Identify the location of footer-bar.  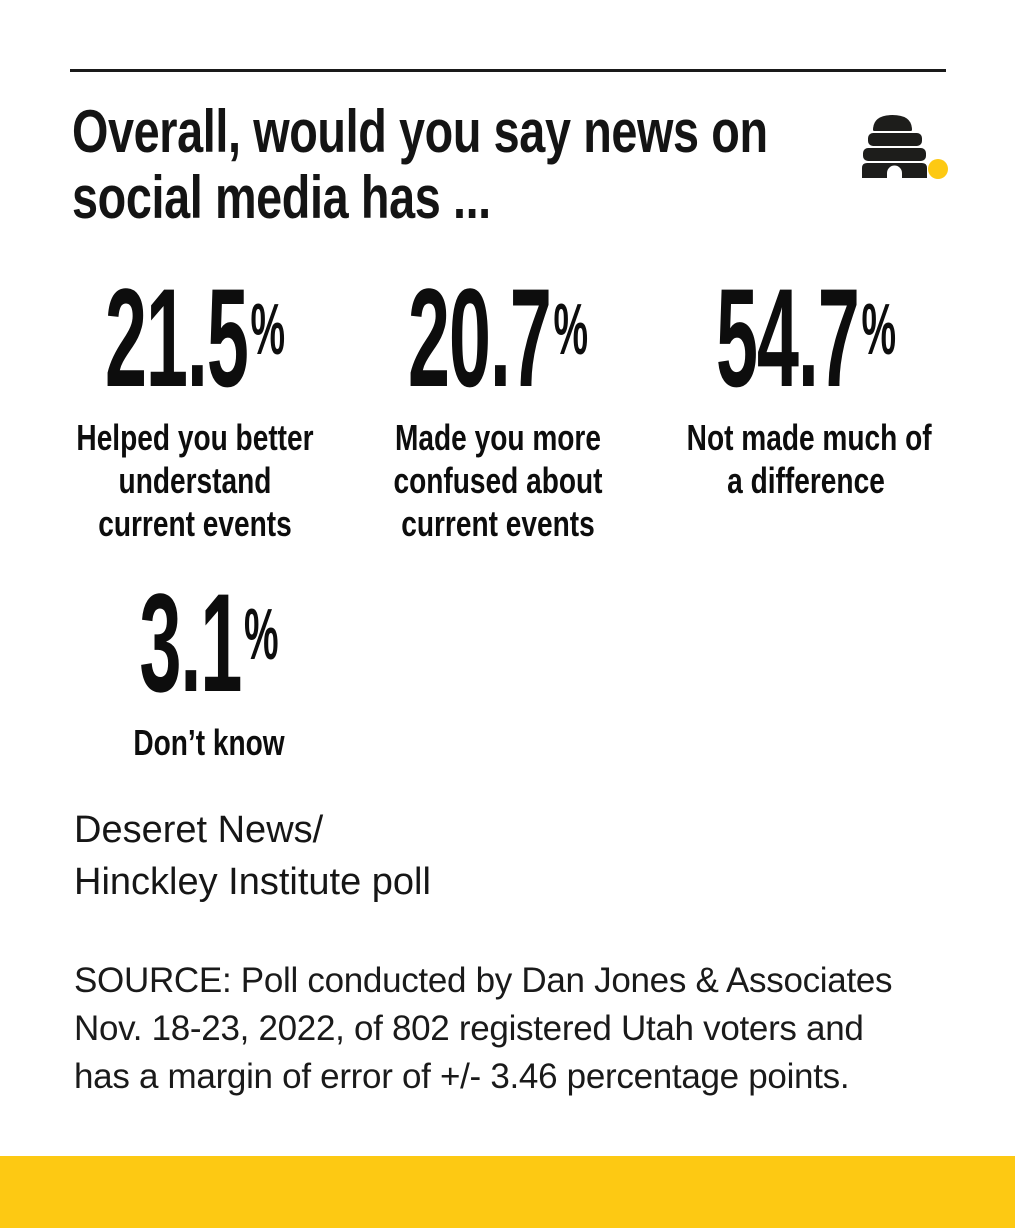
(507, 1192).